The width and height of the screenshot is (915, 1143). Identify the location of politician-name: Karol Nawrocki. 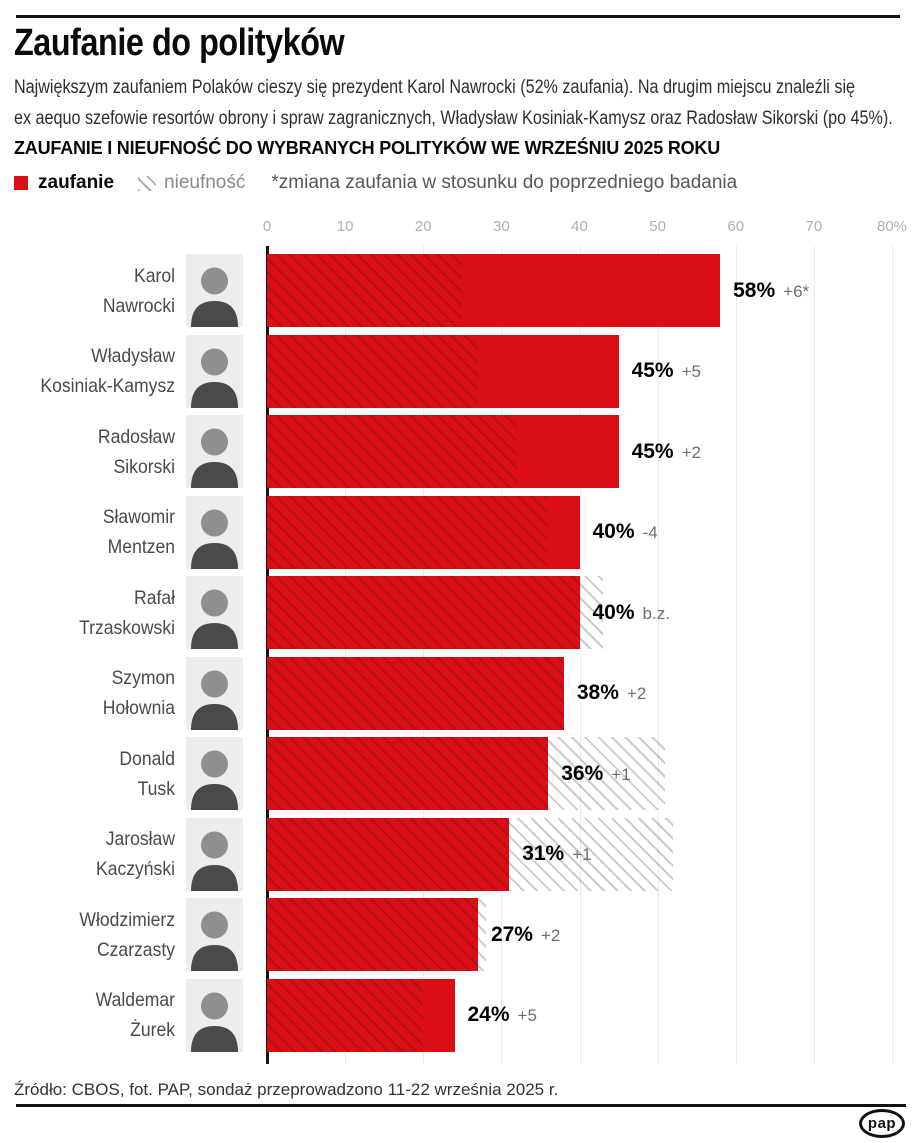
(138, 290).